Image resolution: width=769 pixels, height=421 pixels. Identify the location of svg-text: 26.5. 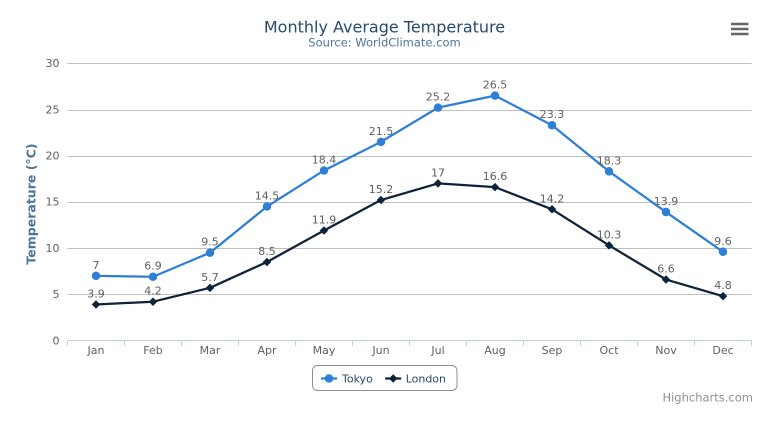
(495, 85).